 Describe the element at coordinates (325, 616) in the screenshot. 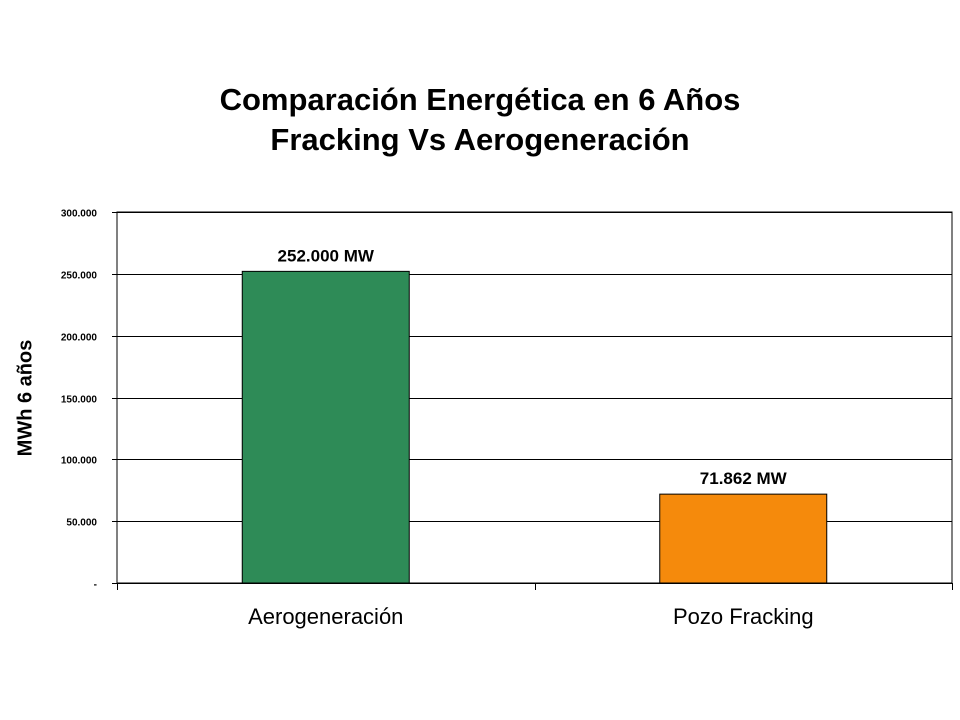

I see `x-category-label-1: Aerogeneración` at that location.